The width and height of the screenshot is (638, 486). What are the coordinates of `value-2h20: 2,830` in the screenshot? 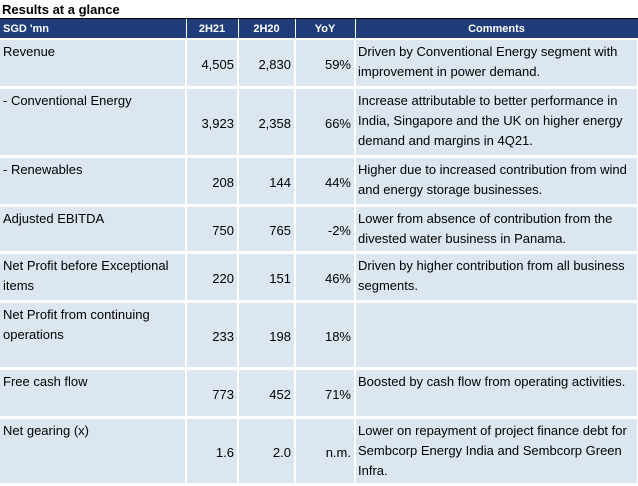 It's located at (267, 64).